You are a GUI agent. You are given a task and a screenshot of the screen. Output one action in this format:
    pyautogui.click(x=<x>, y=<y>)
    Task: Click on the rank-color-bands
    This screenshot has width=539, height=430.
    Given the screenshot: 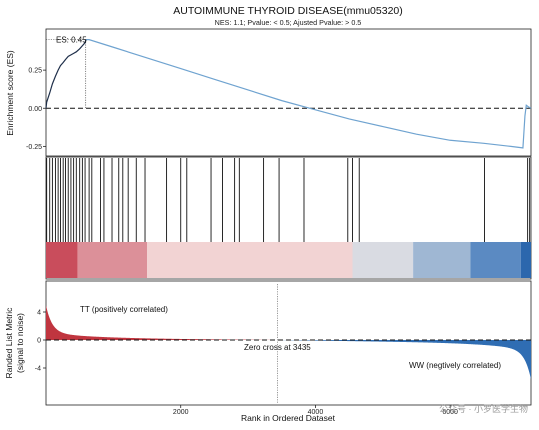 What is the action you would take?
    pyautogui.click(x=288, y=260)
    